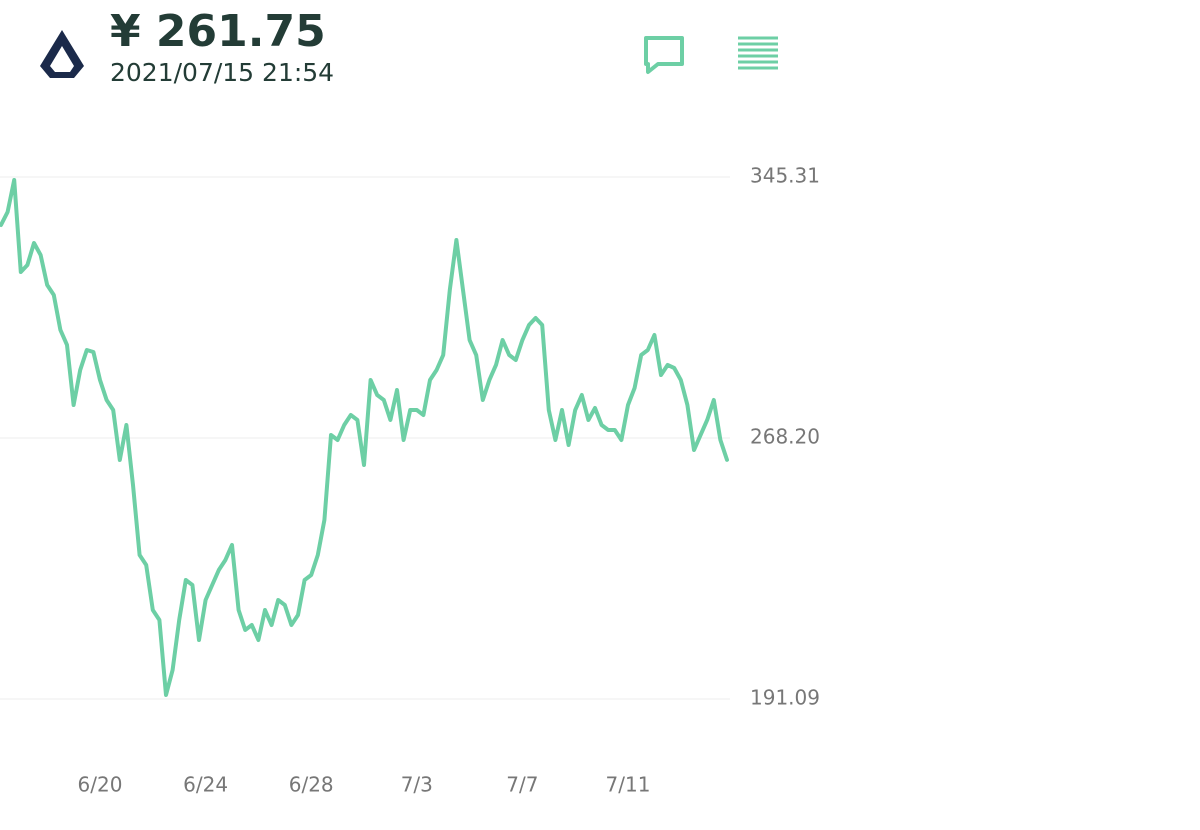 The width and height of the screenshot is (1200, 830). What do you see at coordinates (100, 785) in the screenshot?
I see `x-tick-label: 6/20` at bounding box center [100, 785].